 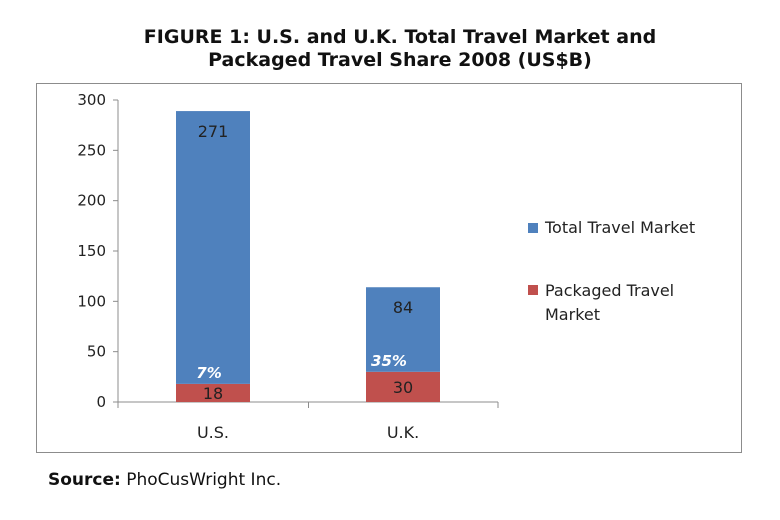 I want to click on y-tick-label: 300, so click(x=91, y=100).